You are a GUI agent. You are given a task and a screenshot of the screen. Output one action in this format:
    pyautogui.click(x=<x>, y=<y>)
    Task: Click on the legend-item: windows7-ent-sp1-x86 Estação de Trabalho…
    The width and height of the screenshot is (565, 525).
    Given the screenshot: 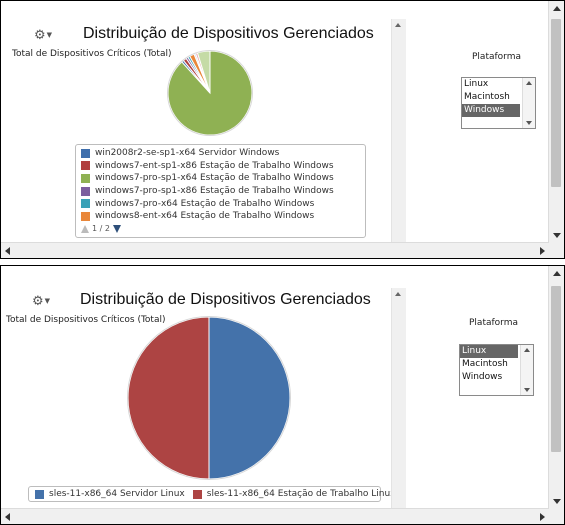 What is the action you would take?
    pyautogui.click(x=223, y=166)
    